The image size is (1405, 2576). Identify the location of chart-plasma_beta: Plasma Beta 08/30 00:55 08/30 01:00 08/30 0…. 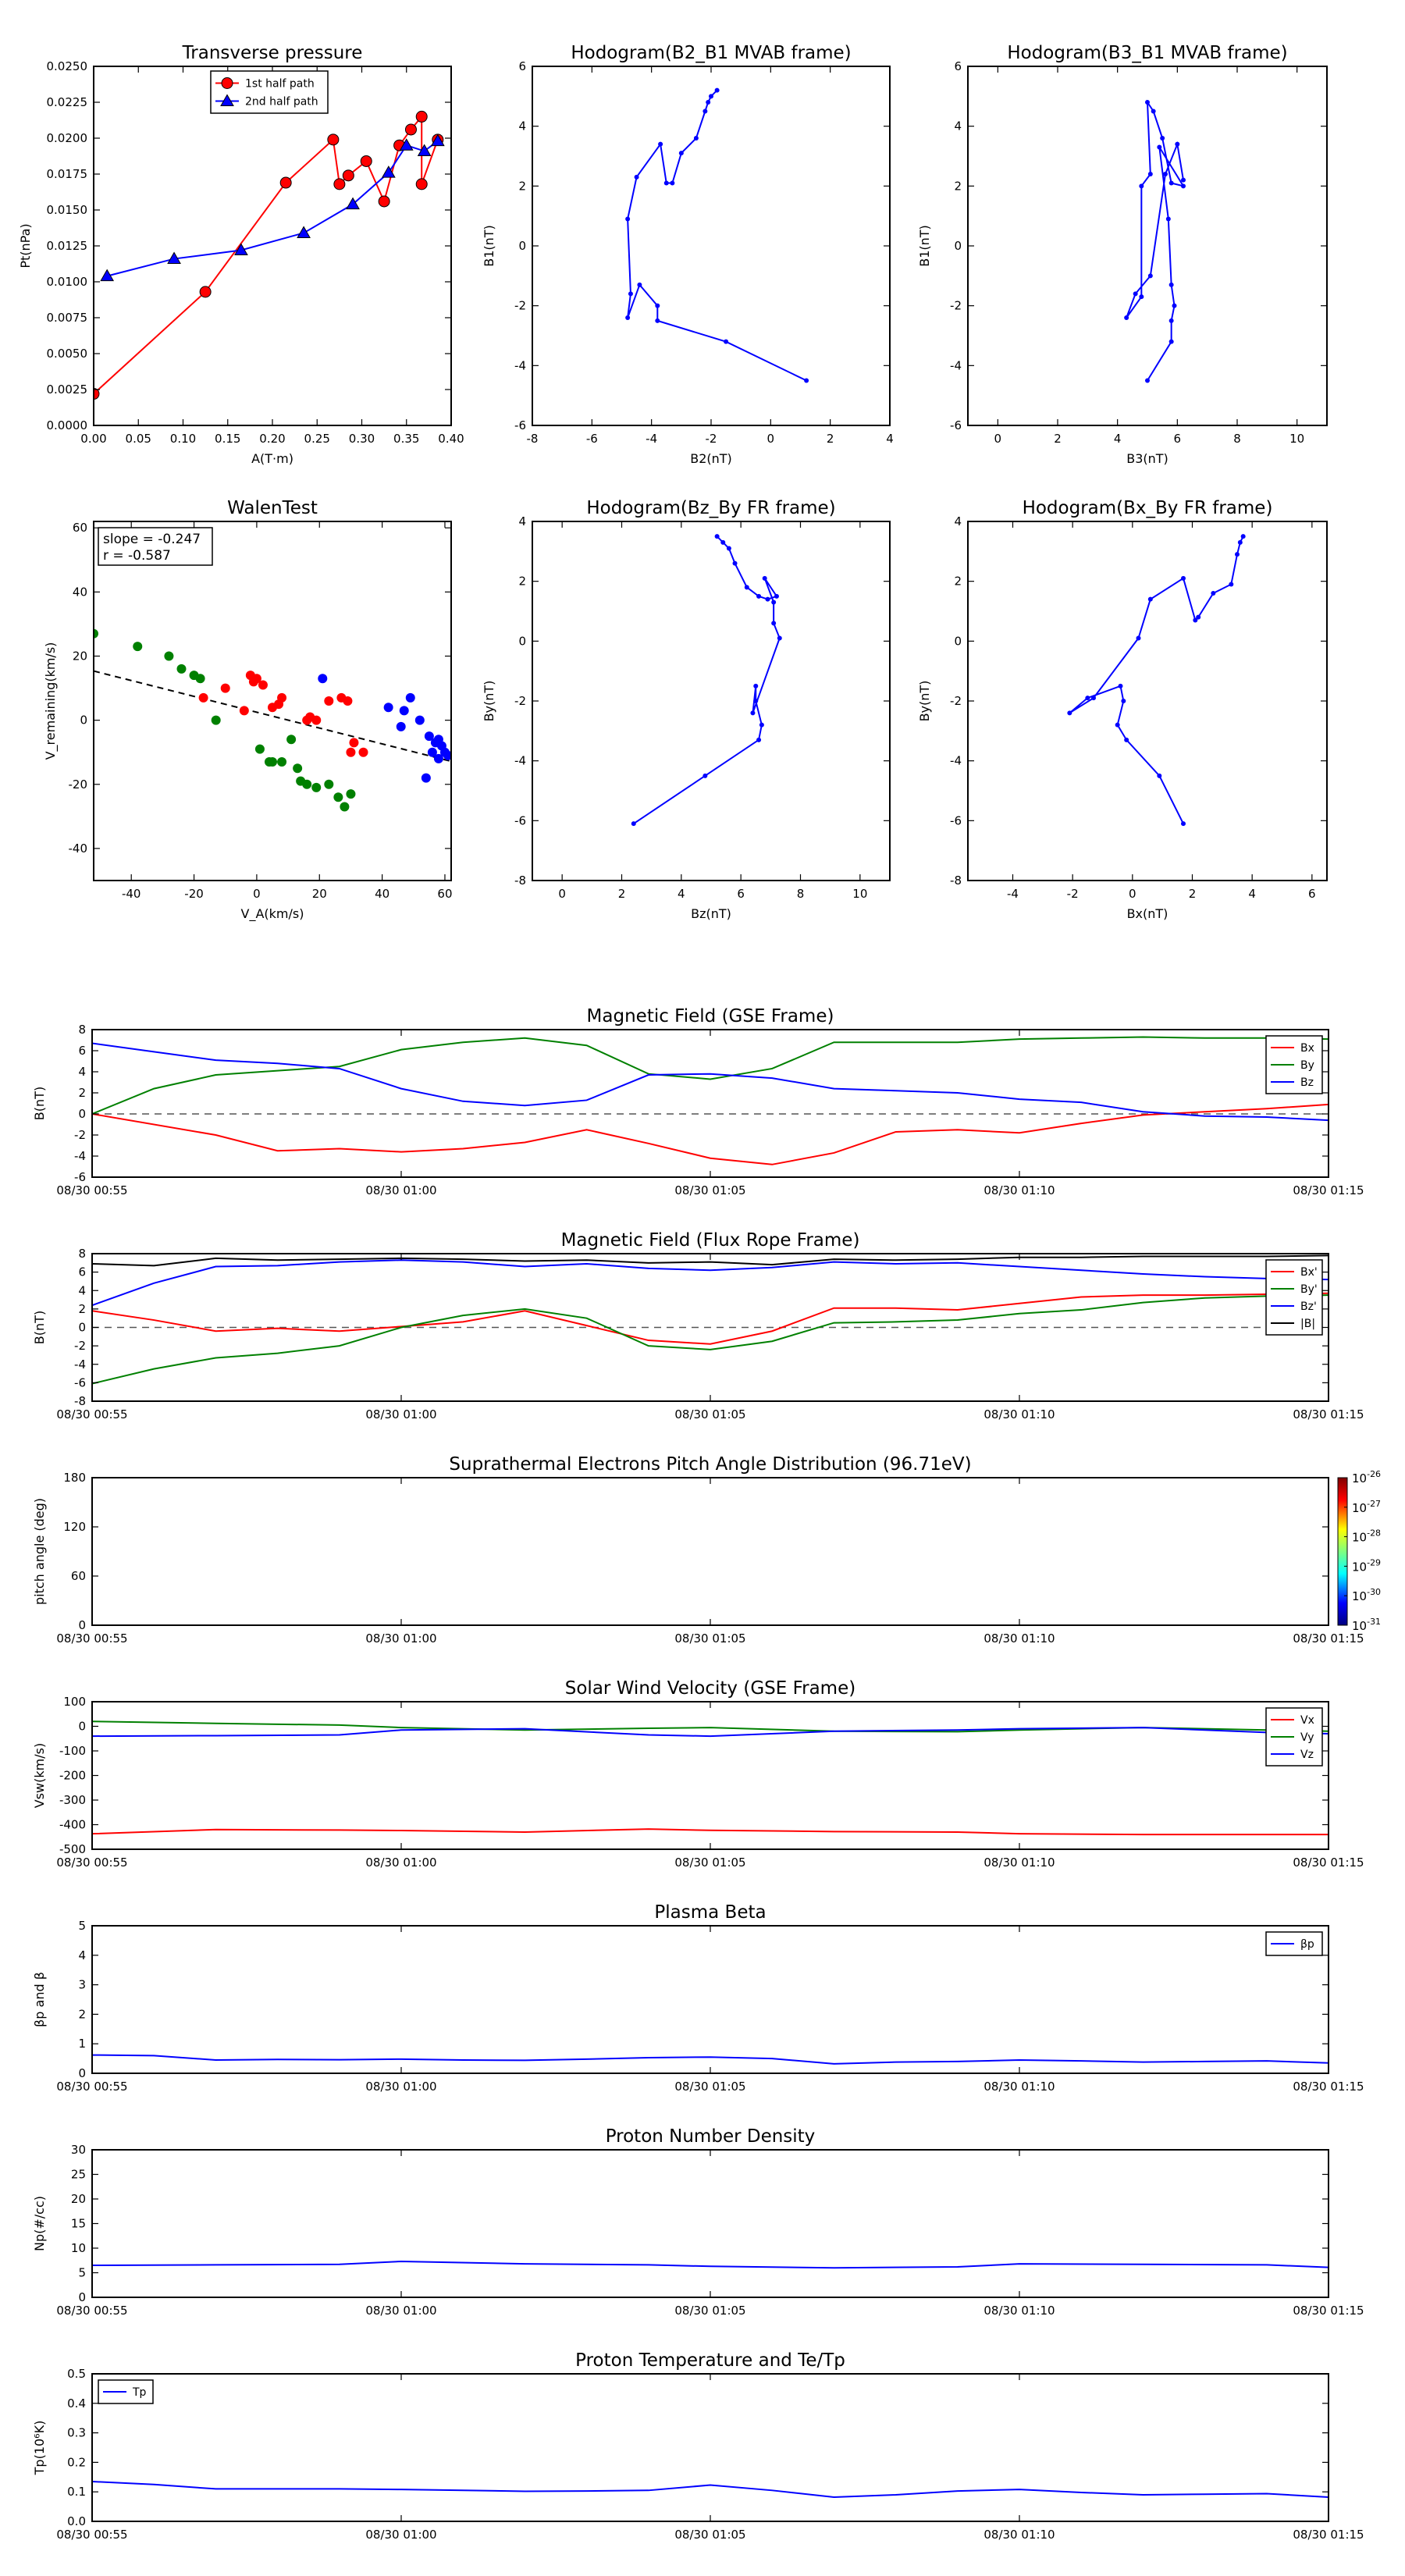
(698, 1998).